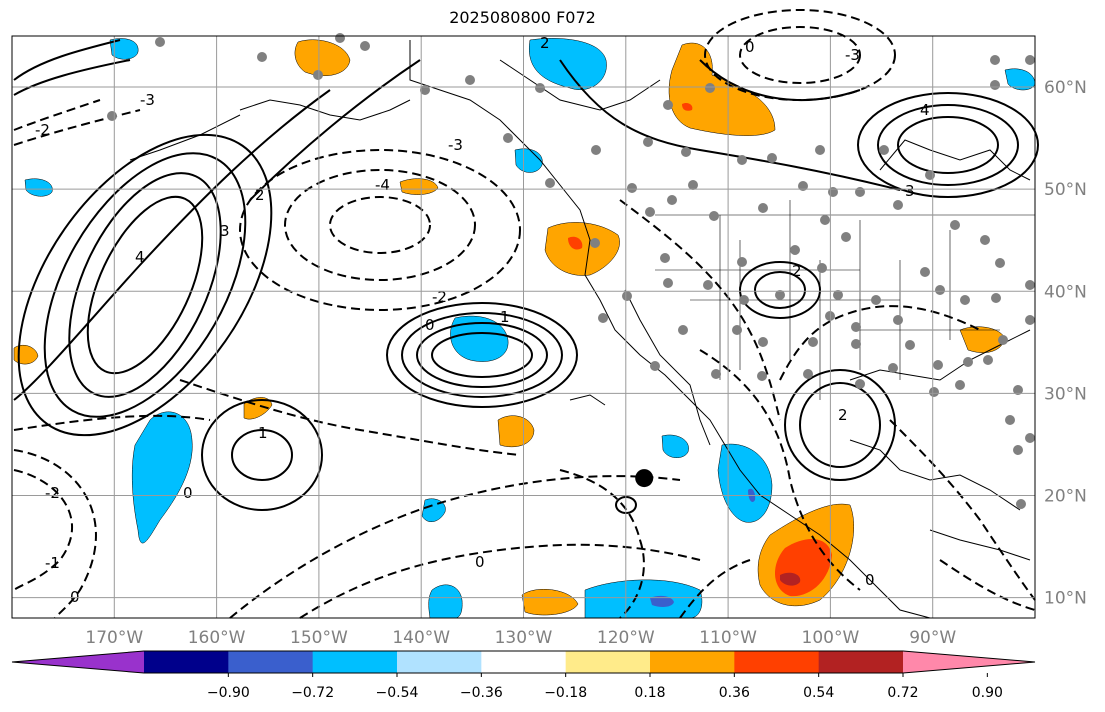 This screenshot has width=1105, height=712. I want to click on storm-center-marker, so click(644, 478).